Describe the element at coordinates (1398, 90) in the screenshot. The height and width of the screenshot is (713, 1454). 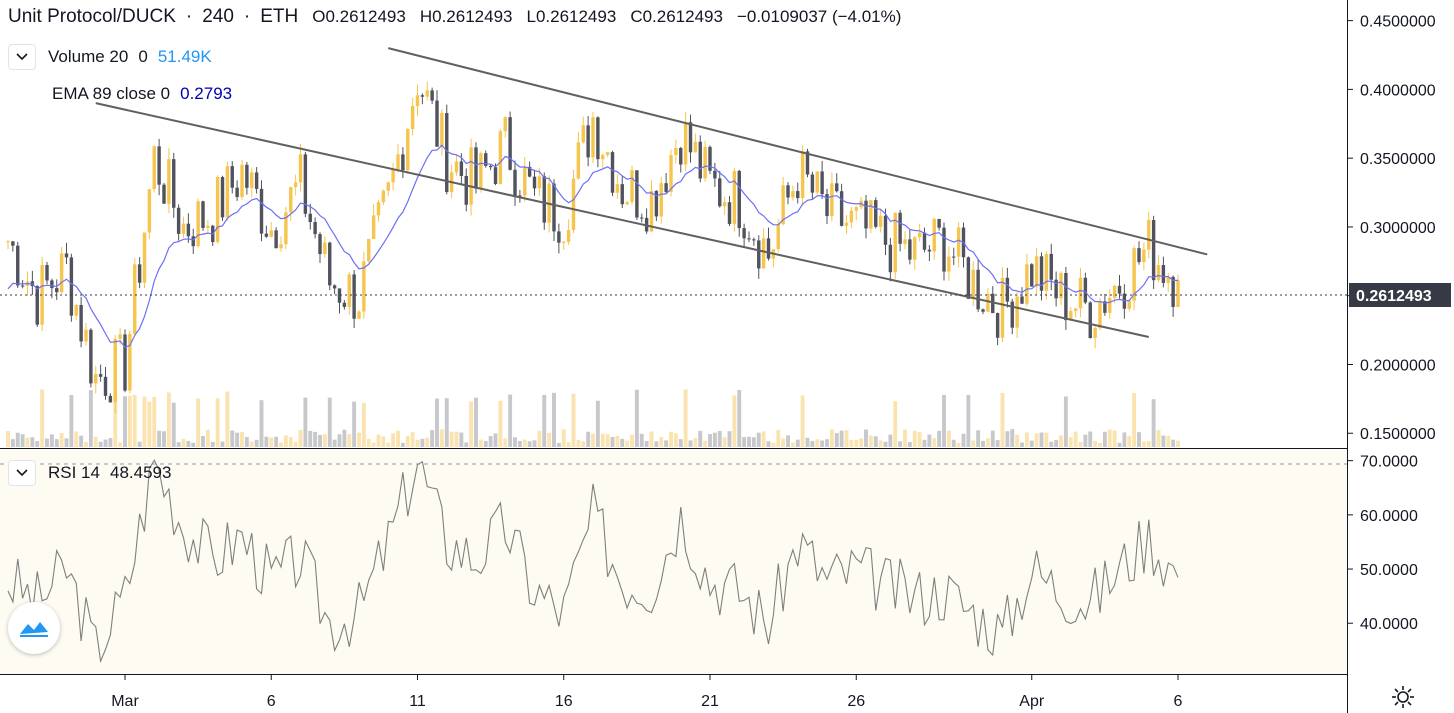
I see `price-tick-label: 0.4000000` at that location.